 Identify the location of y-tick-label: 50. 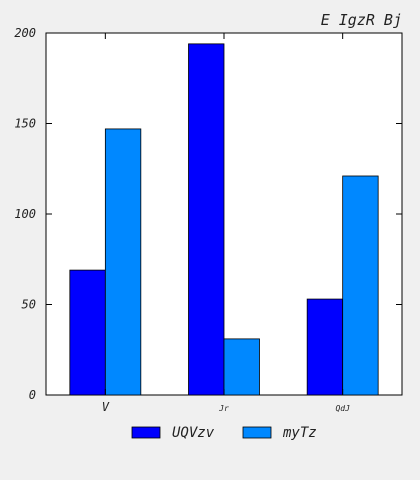
(29, 305).